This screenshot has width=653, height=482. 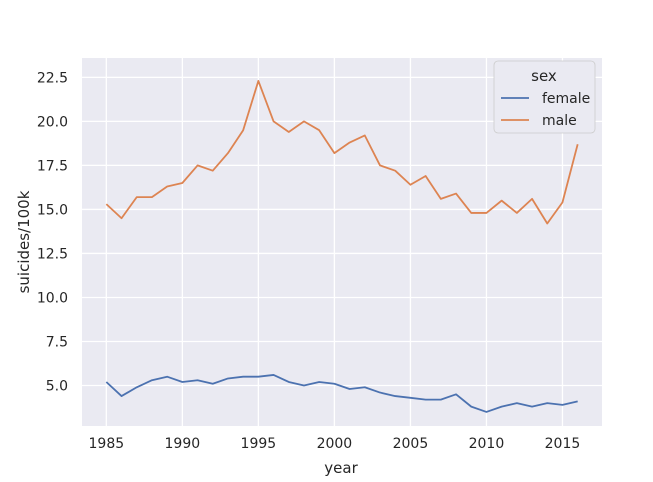 I want to click on series-line-female, so click(x=341, y=393).